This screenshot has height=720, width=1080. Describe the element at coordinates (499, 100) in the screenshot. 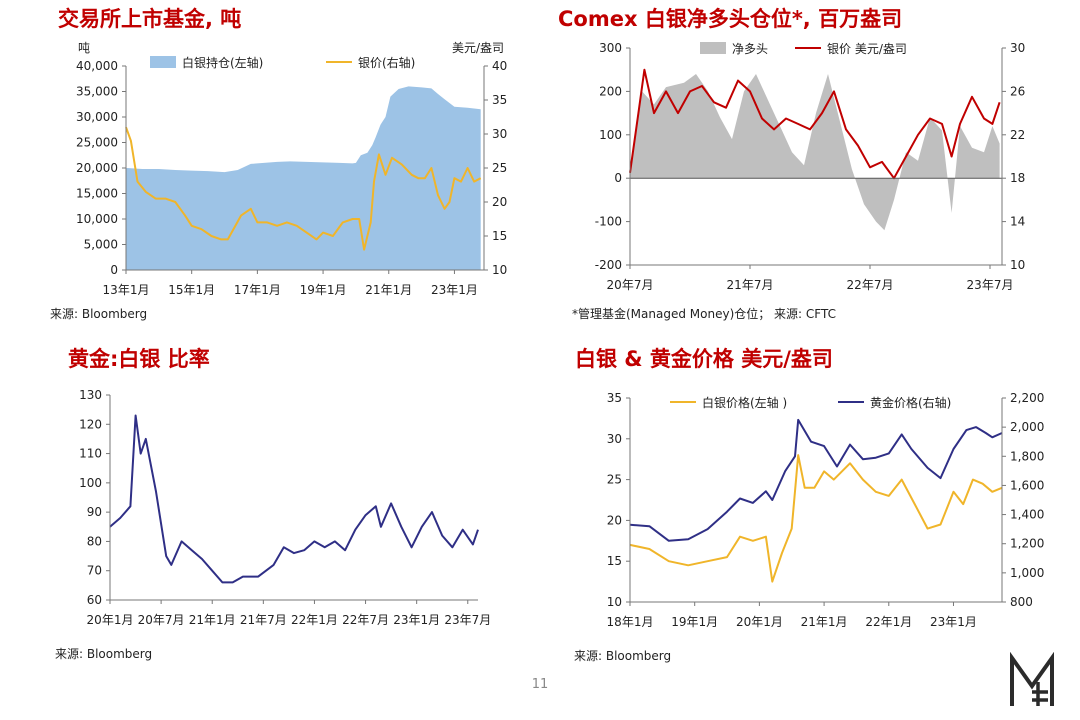

I see `y2-tick-label: 35` at that location.